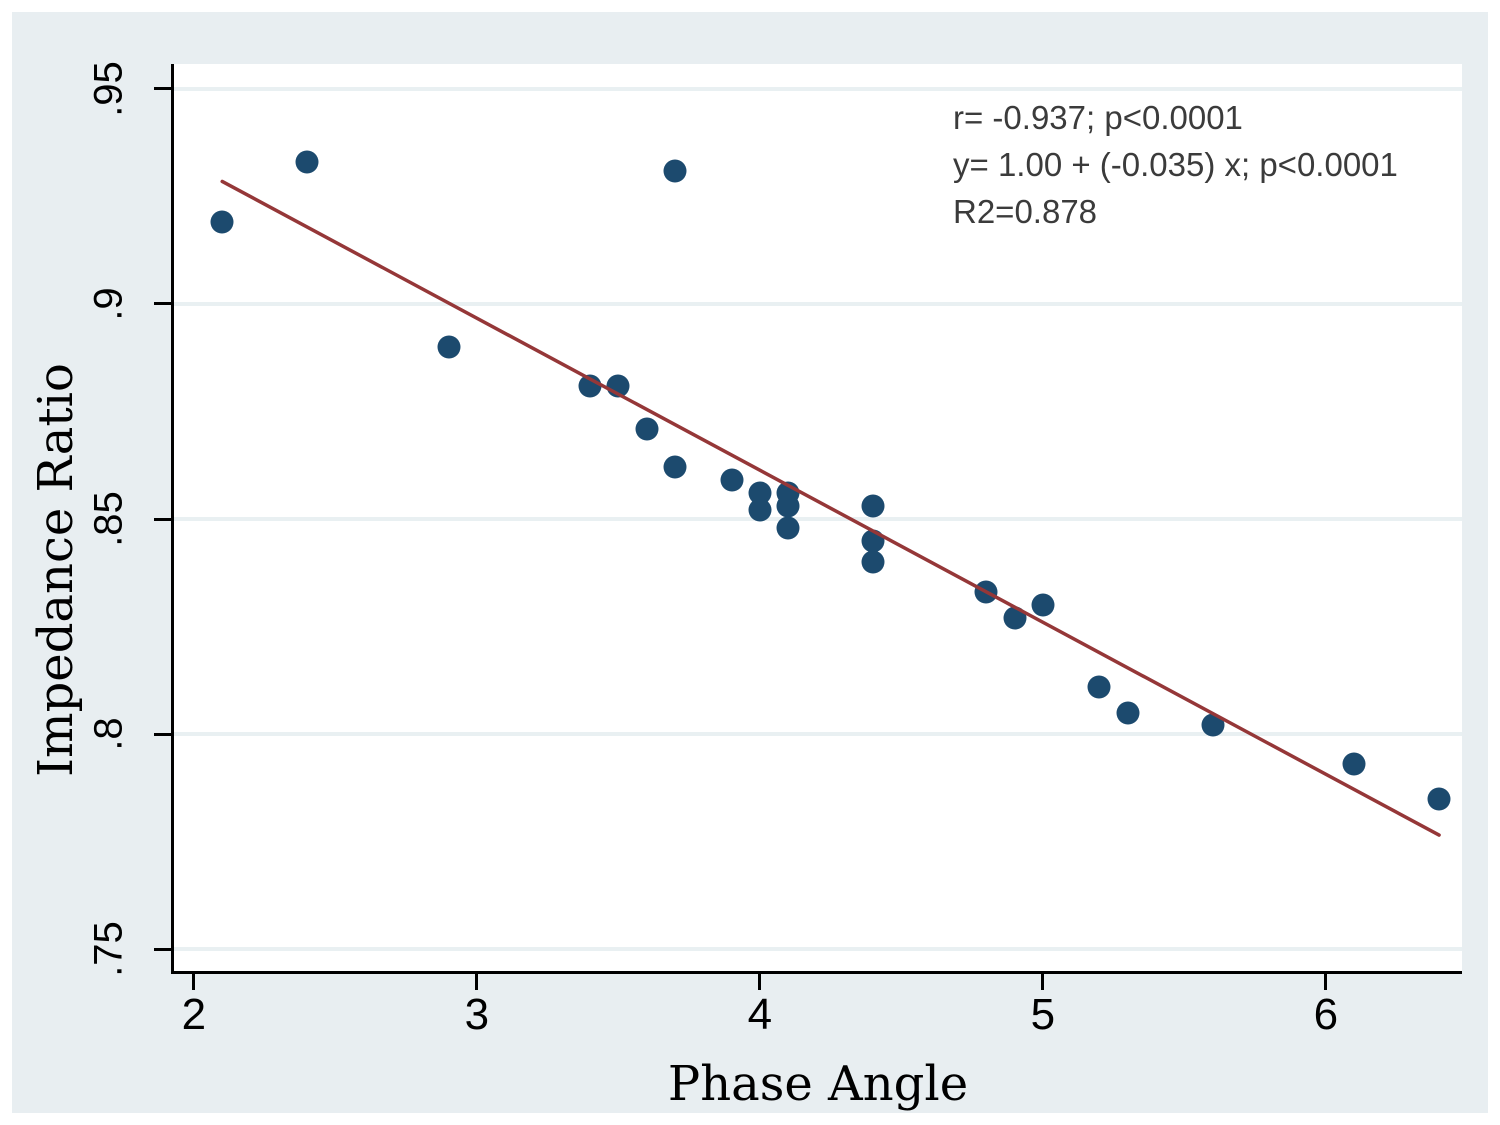 Image resolution: width=1500 pixels, height=1125 pixels. Describe the element at coordinates (108, 734) in the screenshot. I see `y-tick-label: .8` at that location.